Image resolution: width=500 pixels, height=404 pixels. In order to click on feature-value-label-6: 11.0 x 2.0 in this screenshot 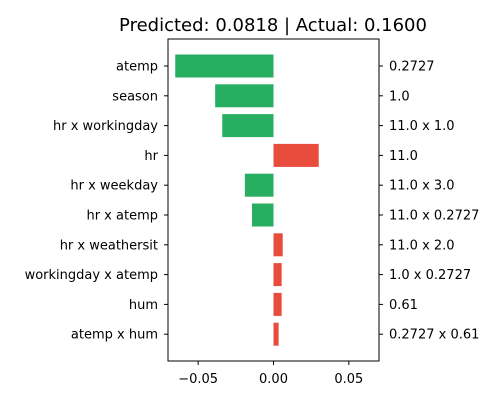, I will do `click(422, 245)`.